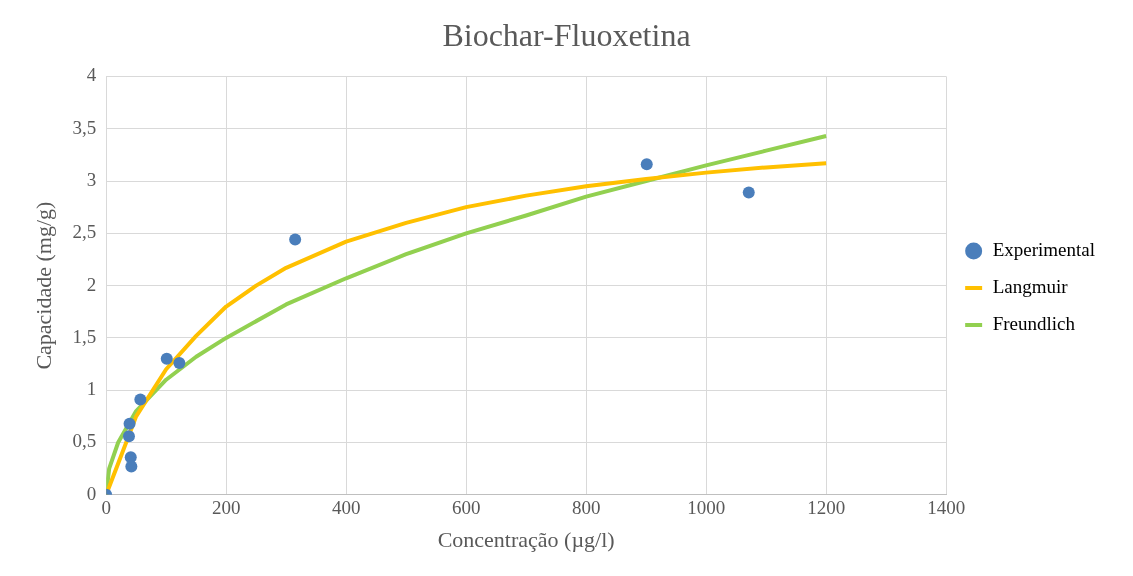 This screenshot has height=576, width=1133. What do you see at coordinates (1034, 323) in the screenshot?
I see `legend-label: Freundlich` at bounding box center [1034, 323].